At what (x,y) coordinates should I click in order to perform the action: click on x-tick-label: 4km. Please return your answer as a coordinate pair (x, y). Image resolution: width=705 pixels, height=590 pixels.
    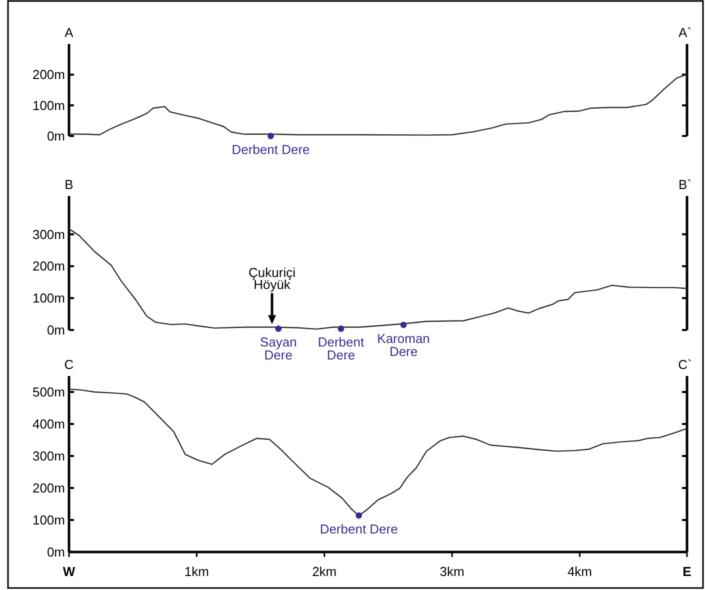
    Looking at the image, I should click on (579, 571).